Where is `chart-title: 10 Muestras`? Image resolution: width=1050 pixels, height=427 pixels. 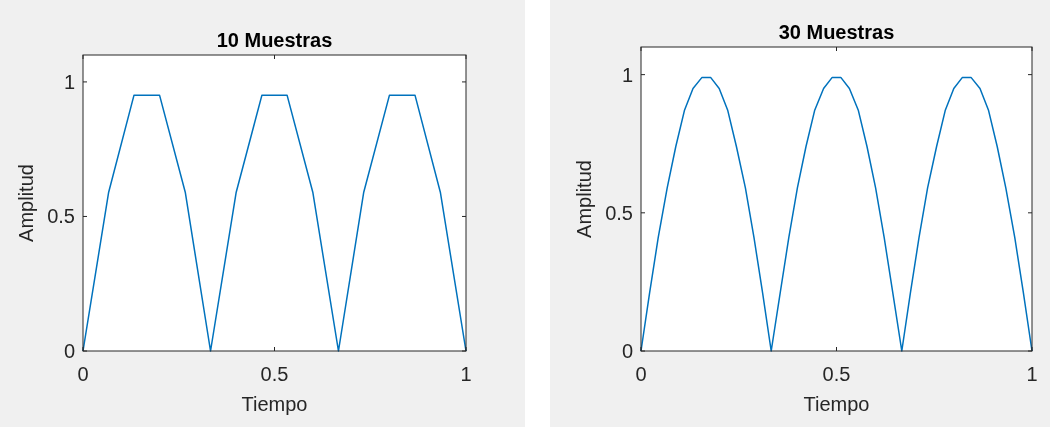 chart-title: 10 Muestras is located at coordinates (274, 40).